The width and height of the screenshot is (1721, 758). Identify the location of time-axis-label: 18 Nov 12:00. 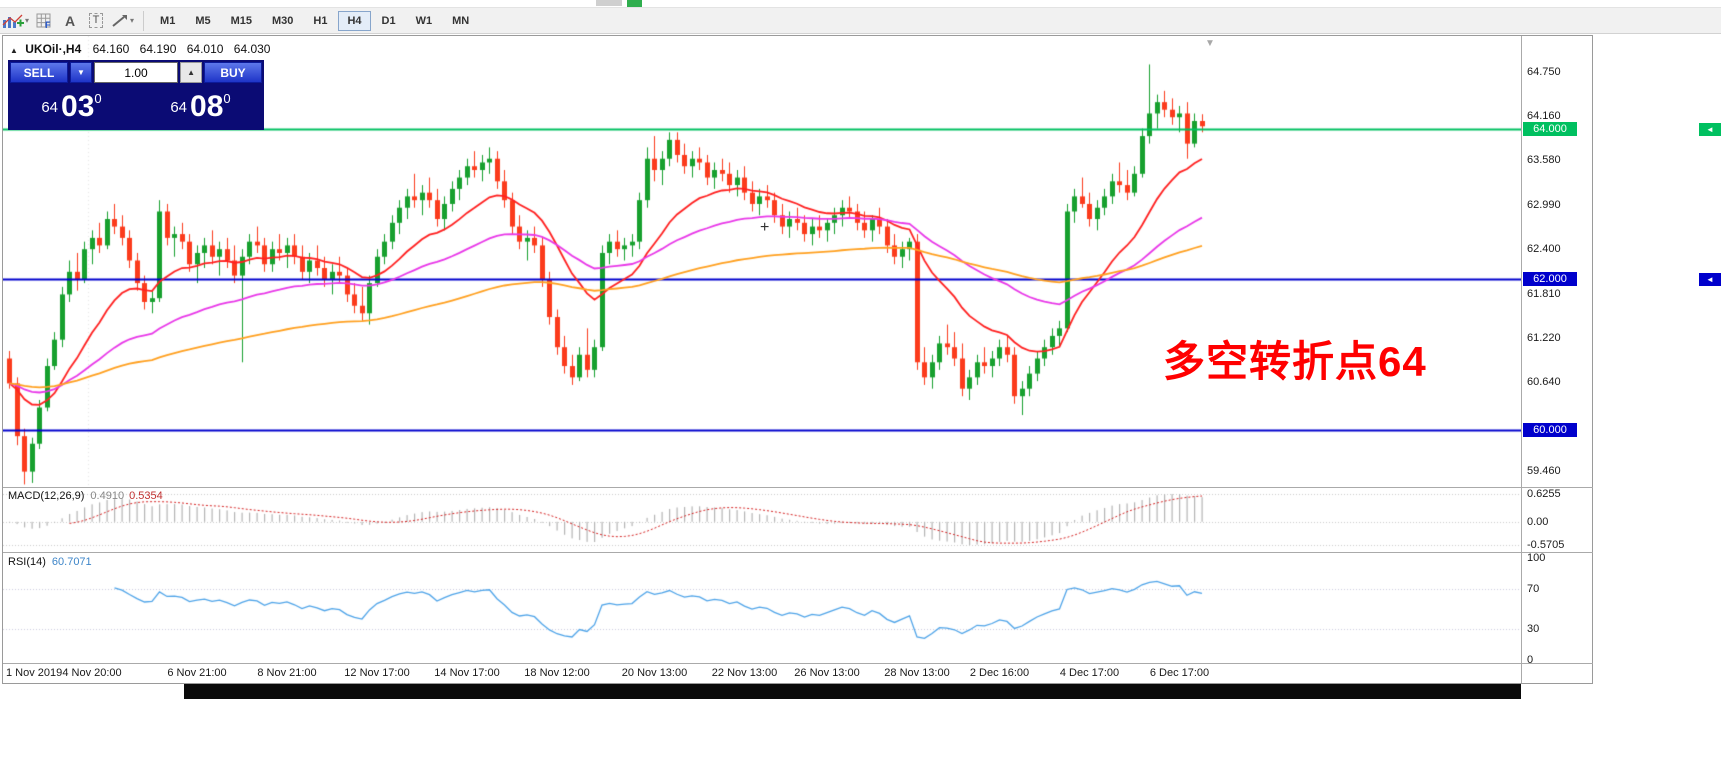
(557, 673).